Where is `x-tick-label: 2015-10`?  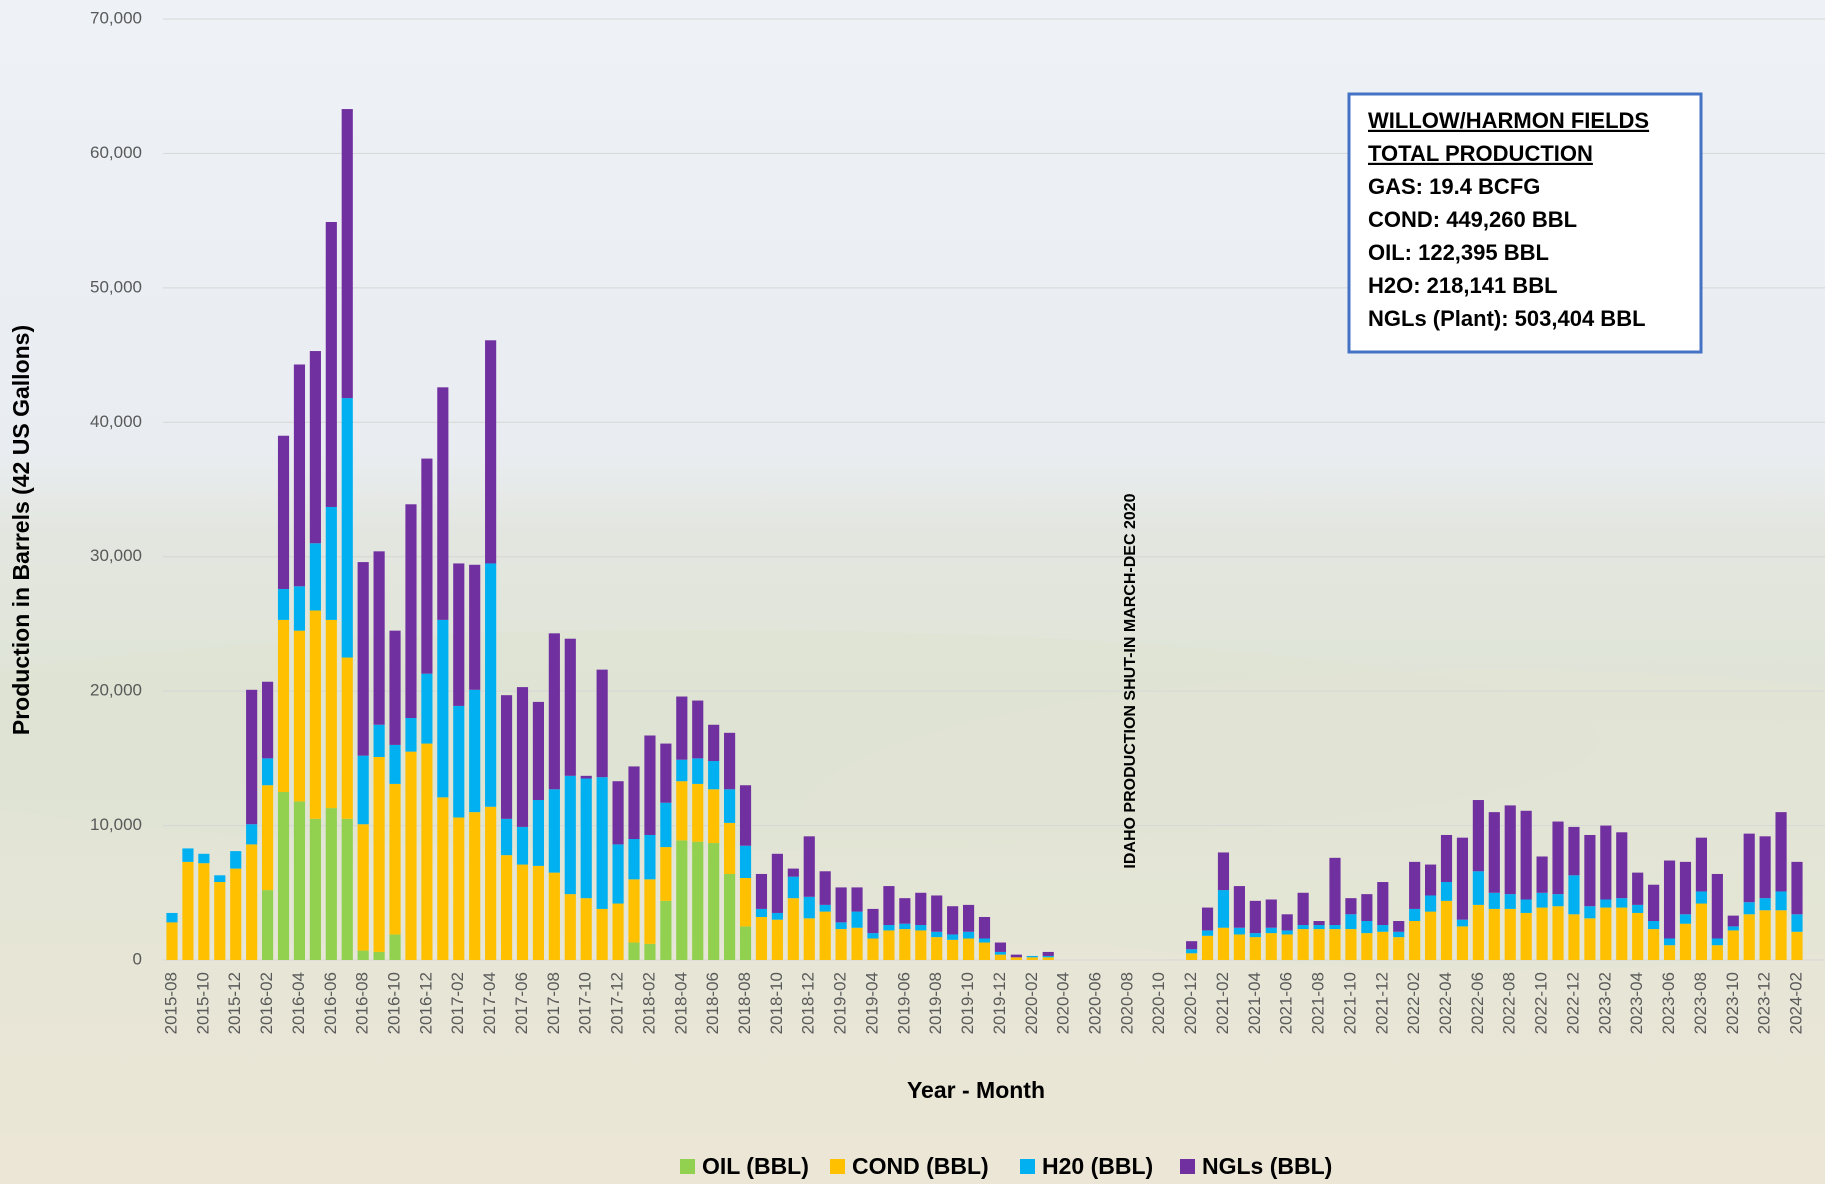 x-tick-label: 2015-10 is located at coordinates (202, 1003).